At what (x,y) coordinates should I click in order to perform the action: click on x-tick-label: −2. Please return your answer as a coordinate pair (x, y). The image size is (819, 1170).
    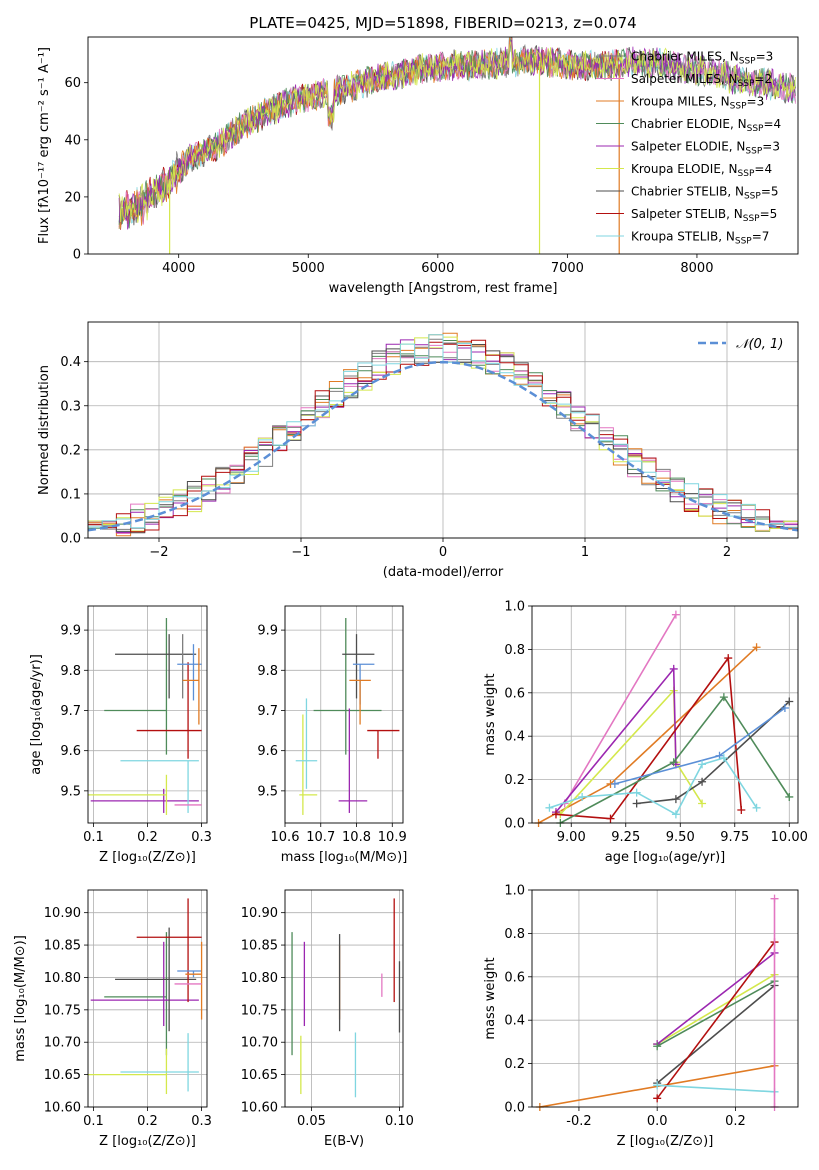
    Looking at the image, I should click on (158, 552).